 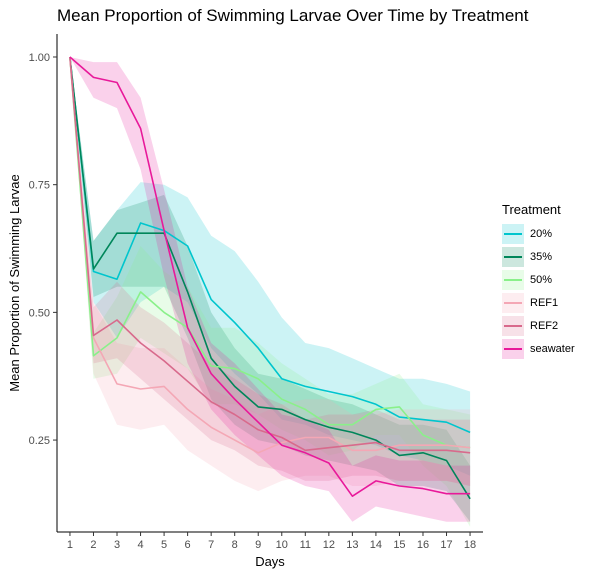 What do you see at coordinates (93, 545) in the screenshot?
I see `x-tick-label: 2` at bounding box center [93, 545].